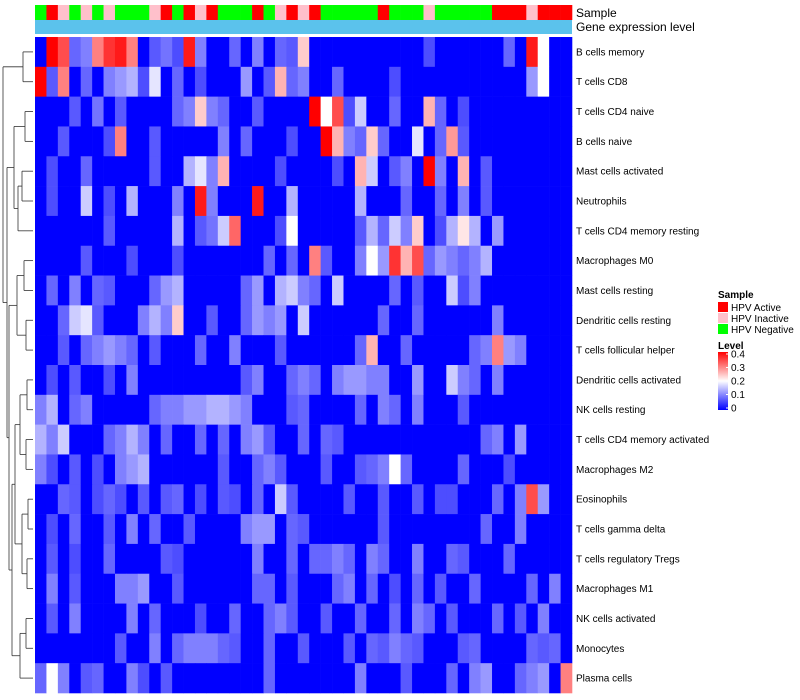 The height and width of the screenshot is (700, 800). Describe the element at coordinates (63, 12) in the screenshot. I see `sample-annotation-cell` at that location.